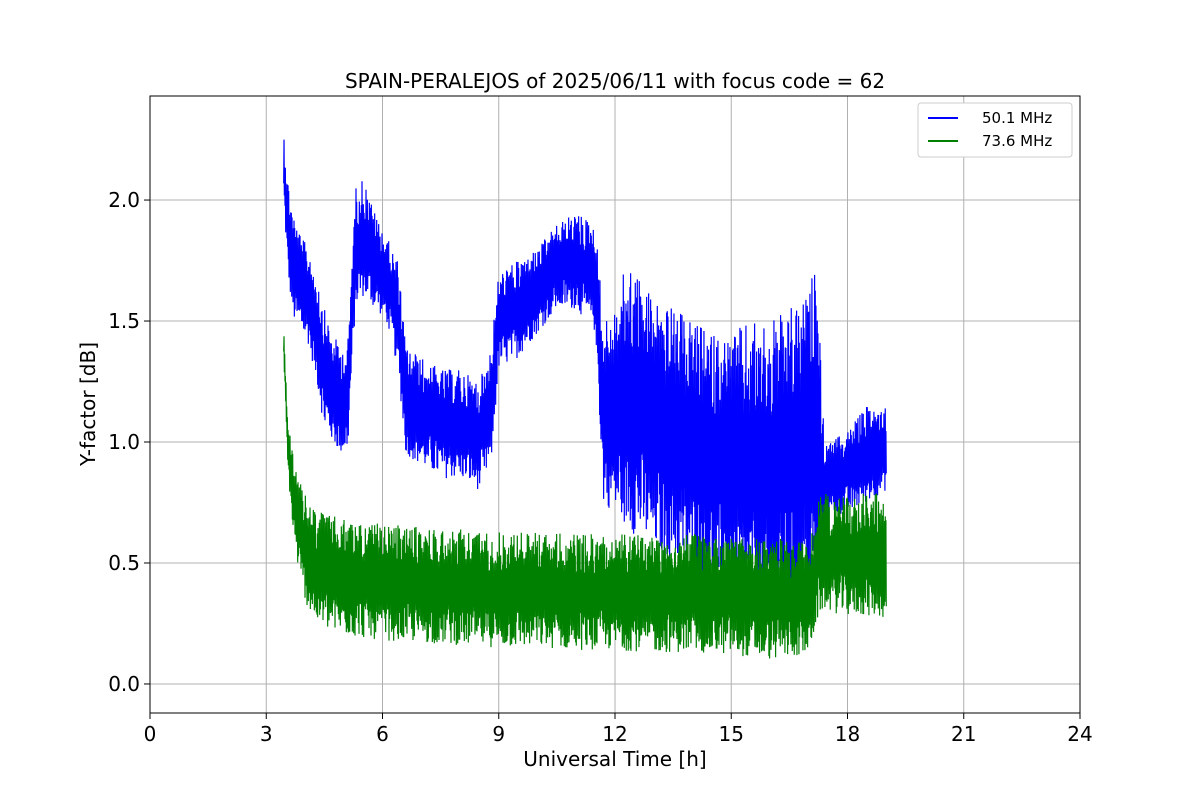 The height and width of the screenshot is (805, 1200). I want to click on x-axis: 0 3 6 9 12 15 18 21 24, so click(618, 729).